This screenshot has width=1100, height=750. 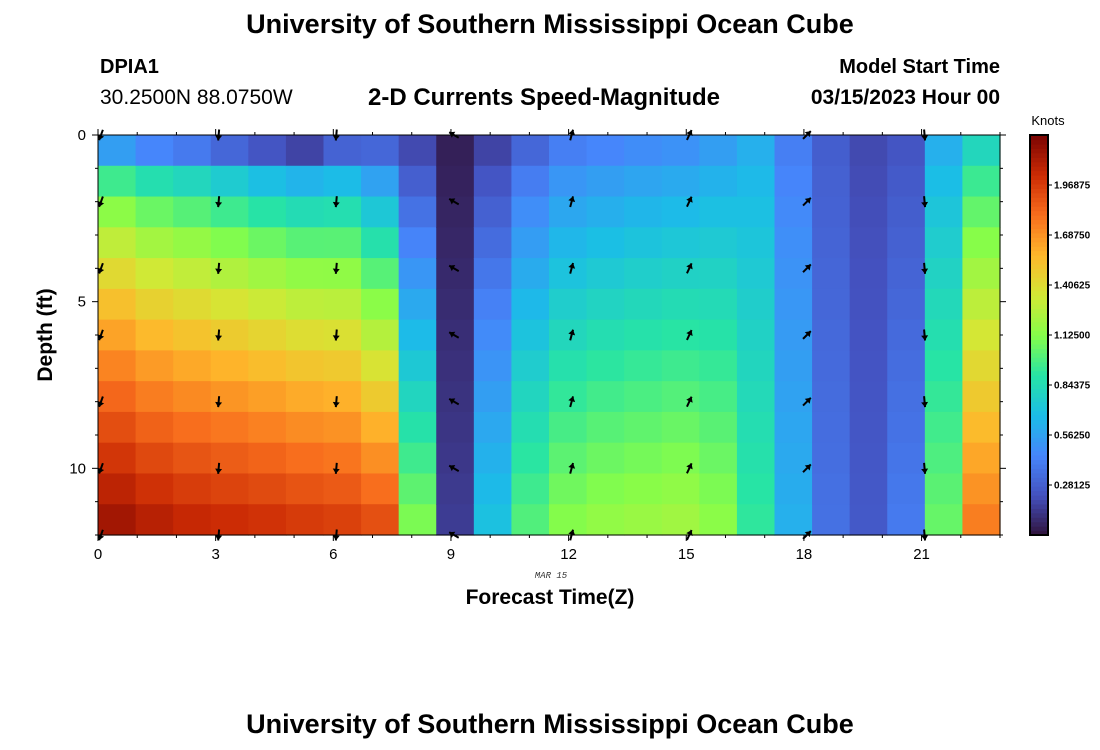 What do you see at coordinates (1072, 386) in the screenshot?
I see `colorbar-tick-label: 0.84375` at bounding box center [1072, 386].